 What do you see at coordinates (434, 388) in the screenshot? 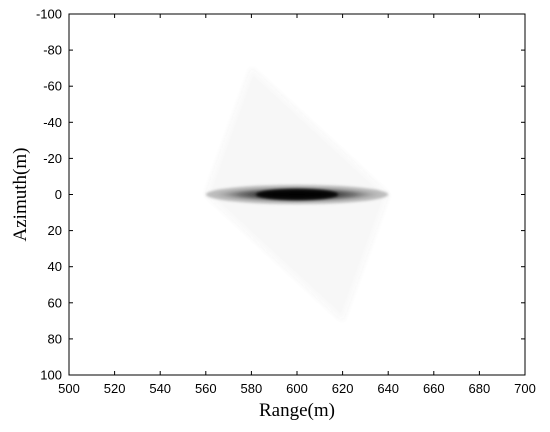
I see `x-tick-label: 660` at bounding box center [434, 388].